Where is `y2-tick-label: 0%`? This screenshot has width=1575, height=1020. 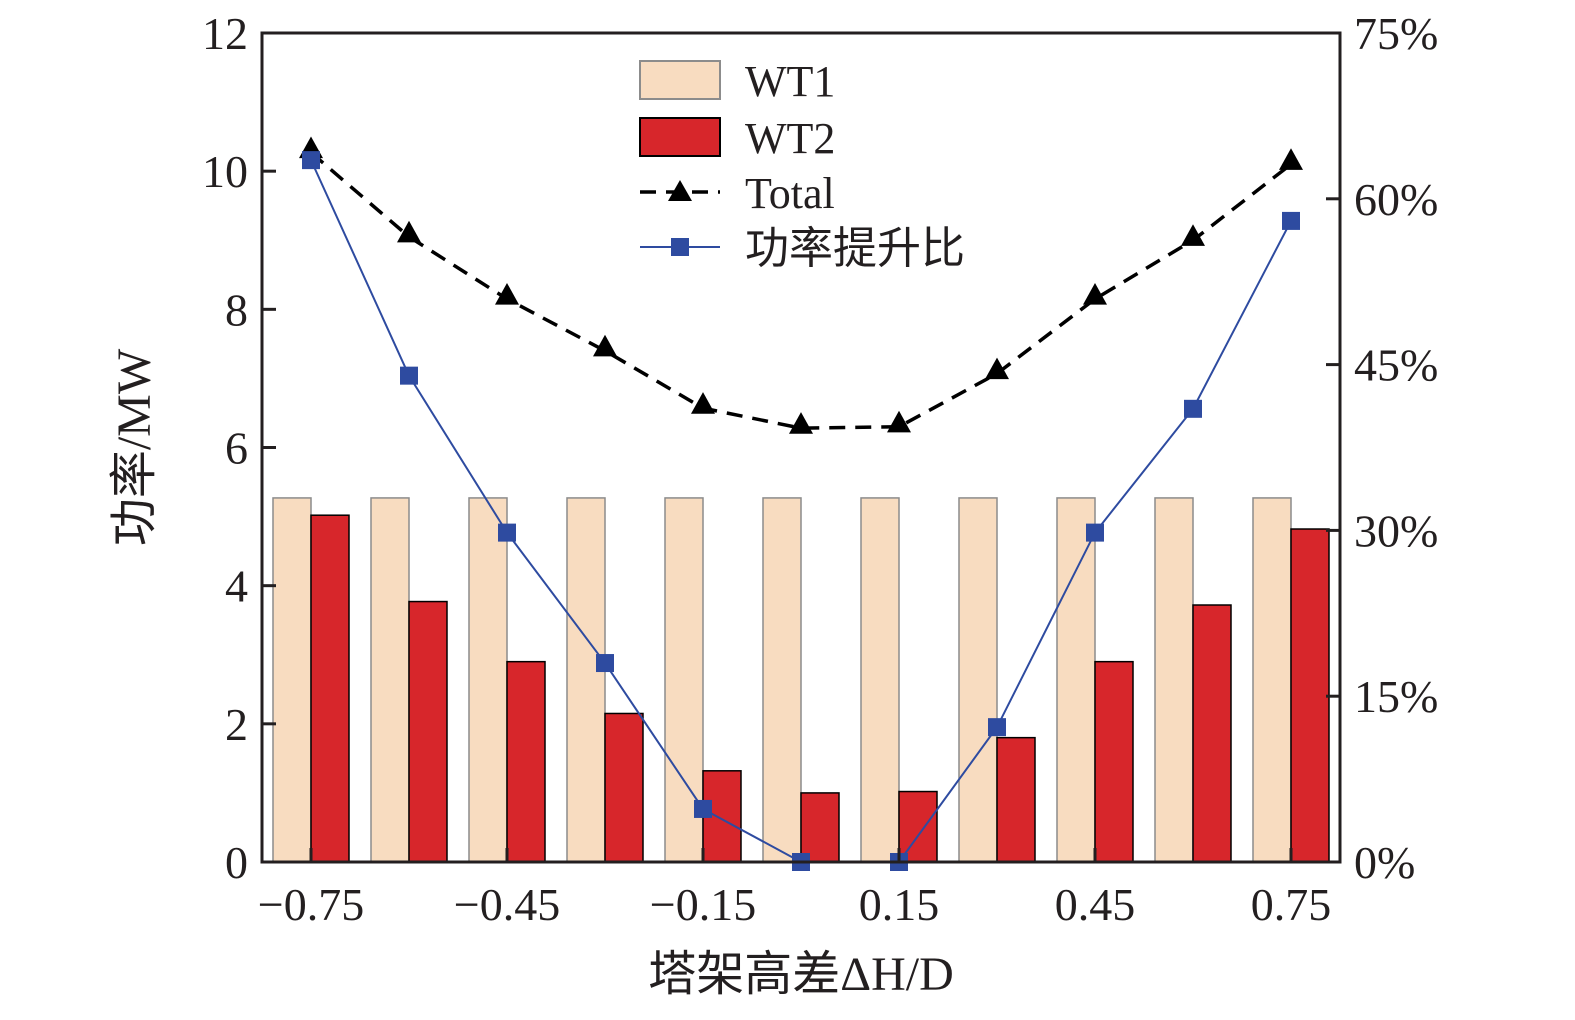
y2-tick-label: 0% is located at coordinates (1384, 862).